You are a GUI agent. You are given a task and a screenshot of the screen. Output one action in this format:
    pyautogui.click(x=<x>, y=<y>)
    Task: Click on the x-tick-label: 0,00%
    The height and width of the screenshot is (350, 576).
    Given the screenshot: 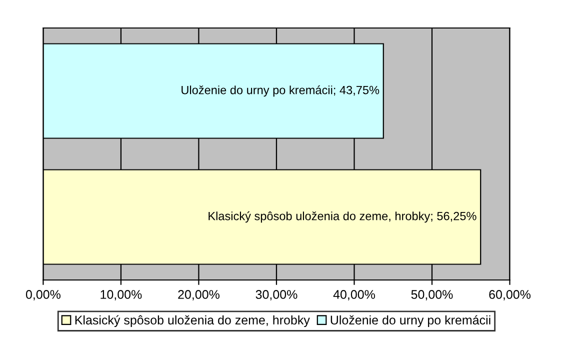 What is the action you would take?
    pyautogui.click(x=43, y=295)
    